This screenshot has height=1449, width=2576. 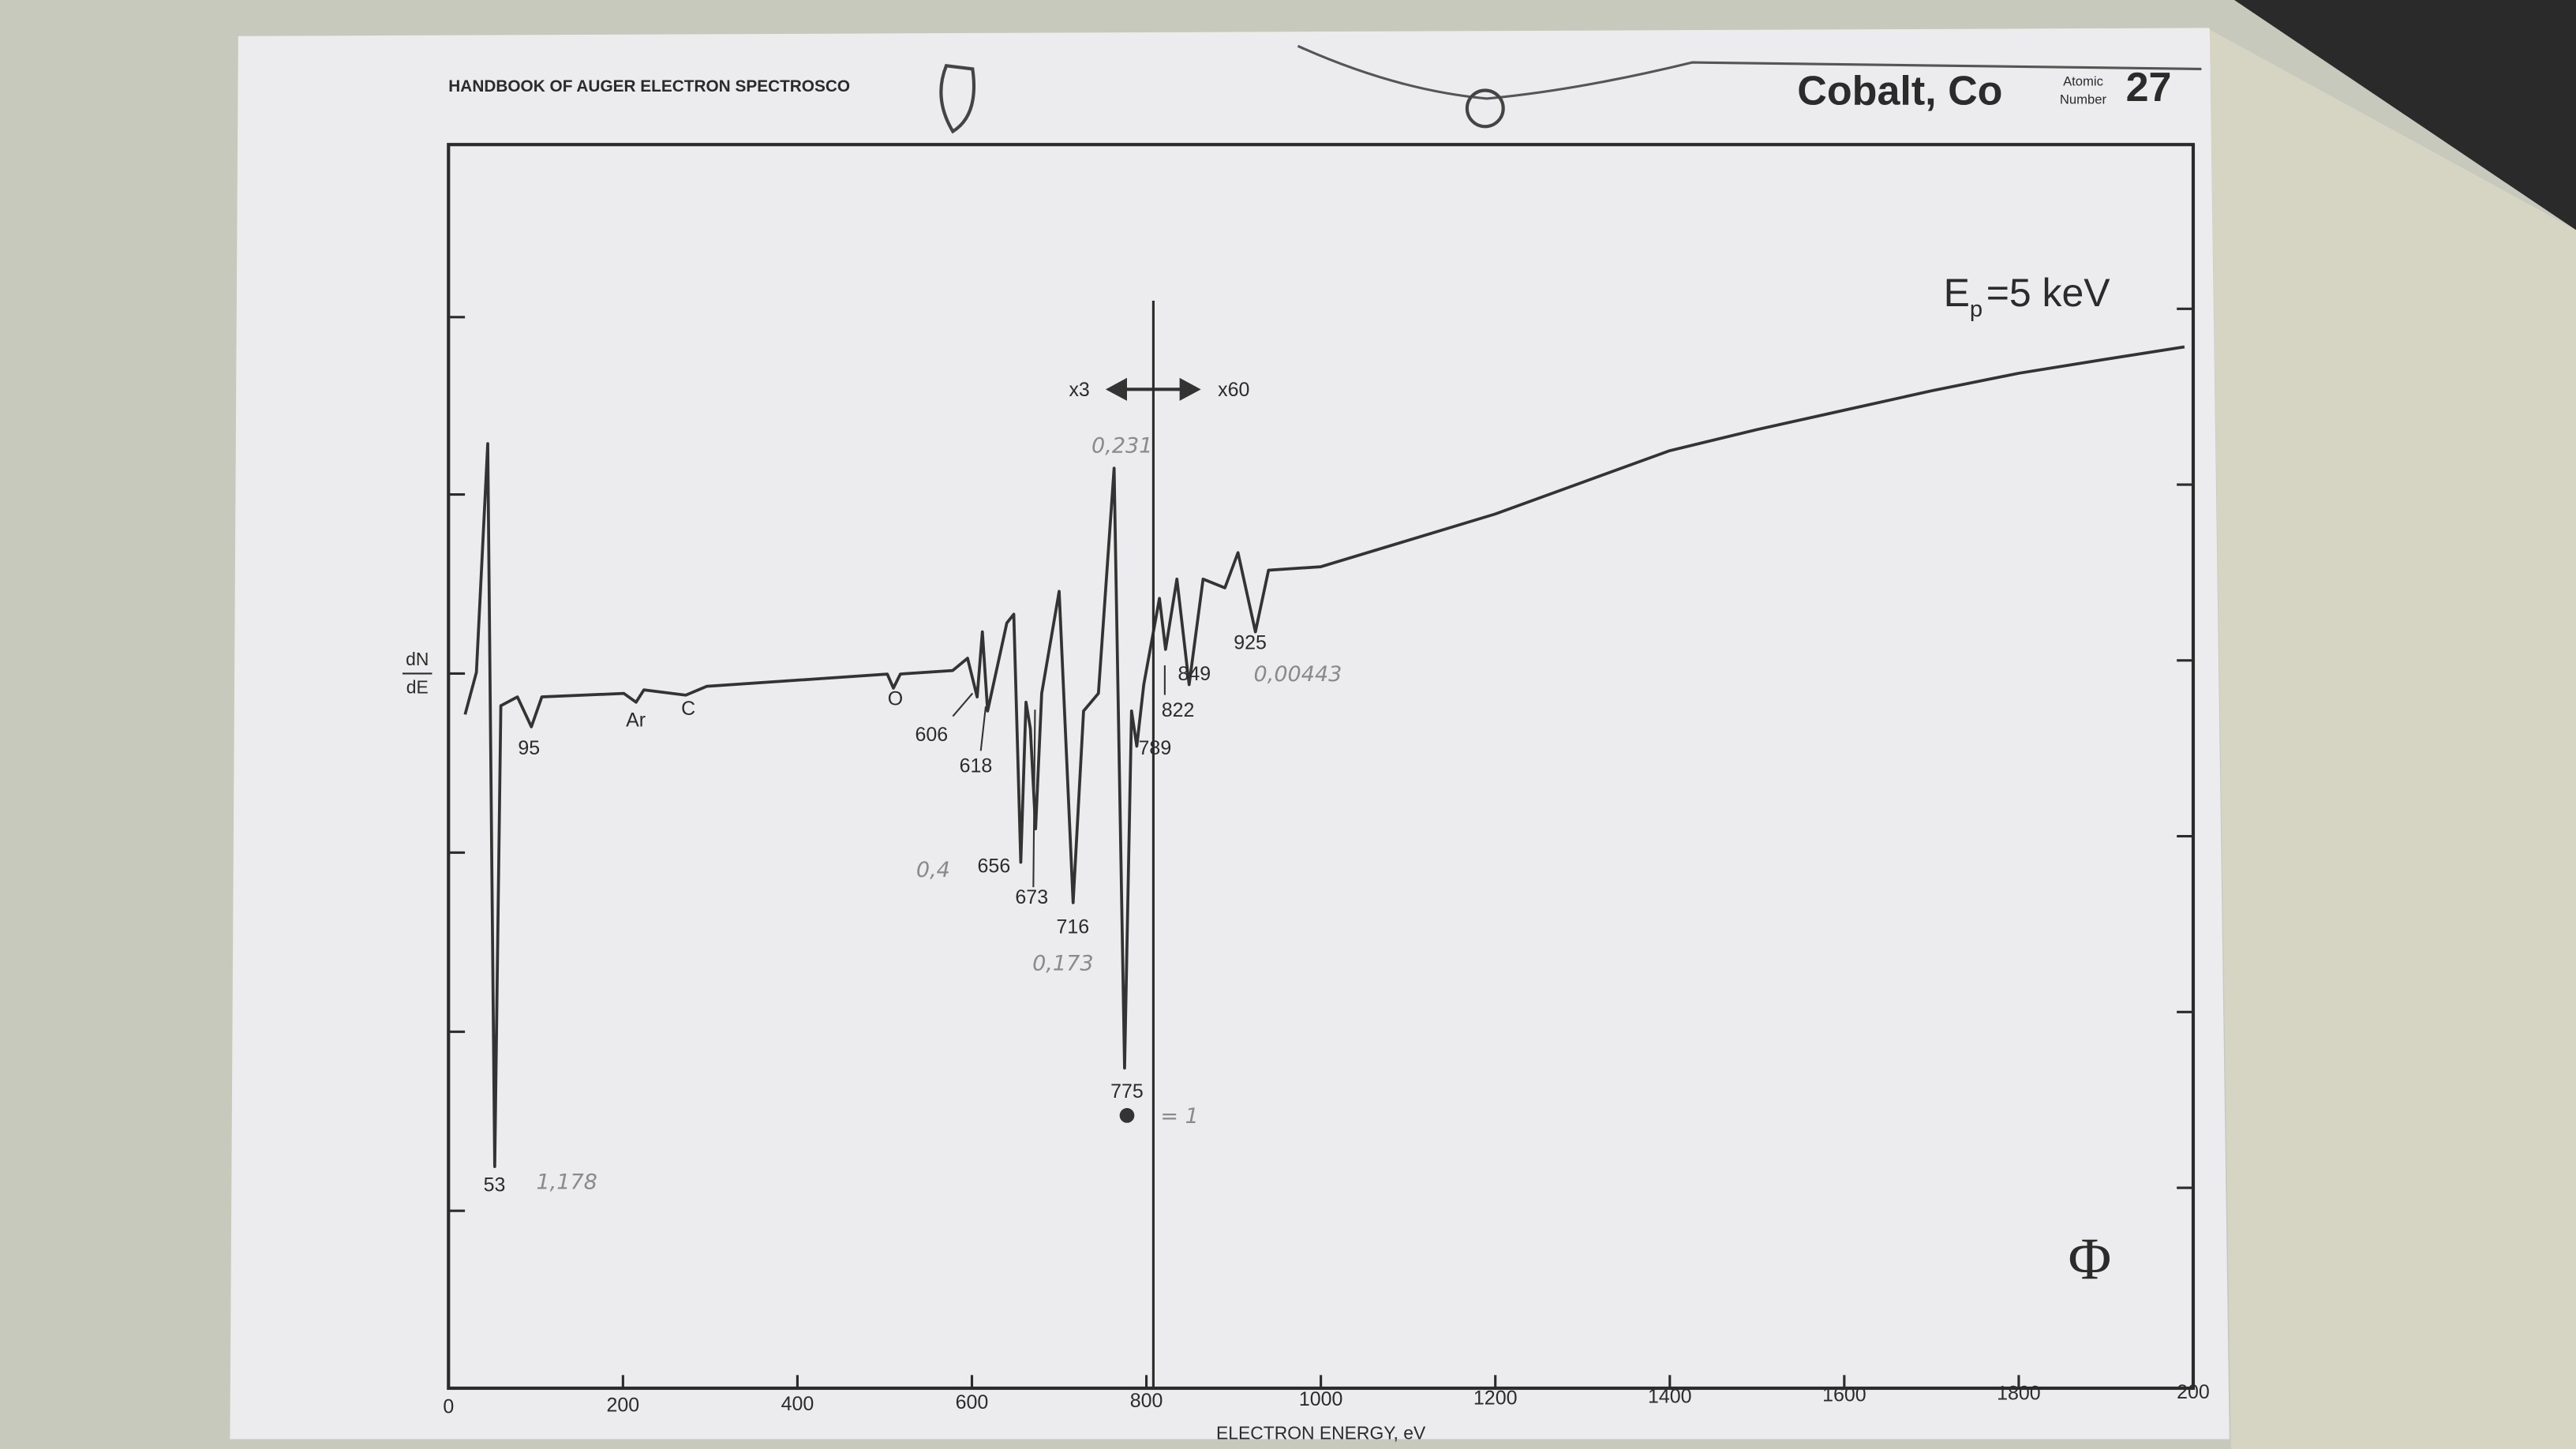 I want to click on element-name: Cobalt, Co, so click(x=1899, y=91).